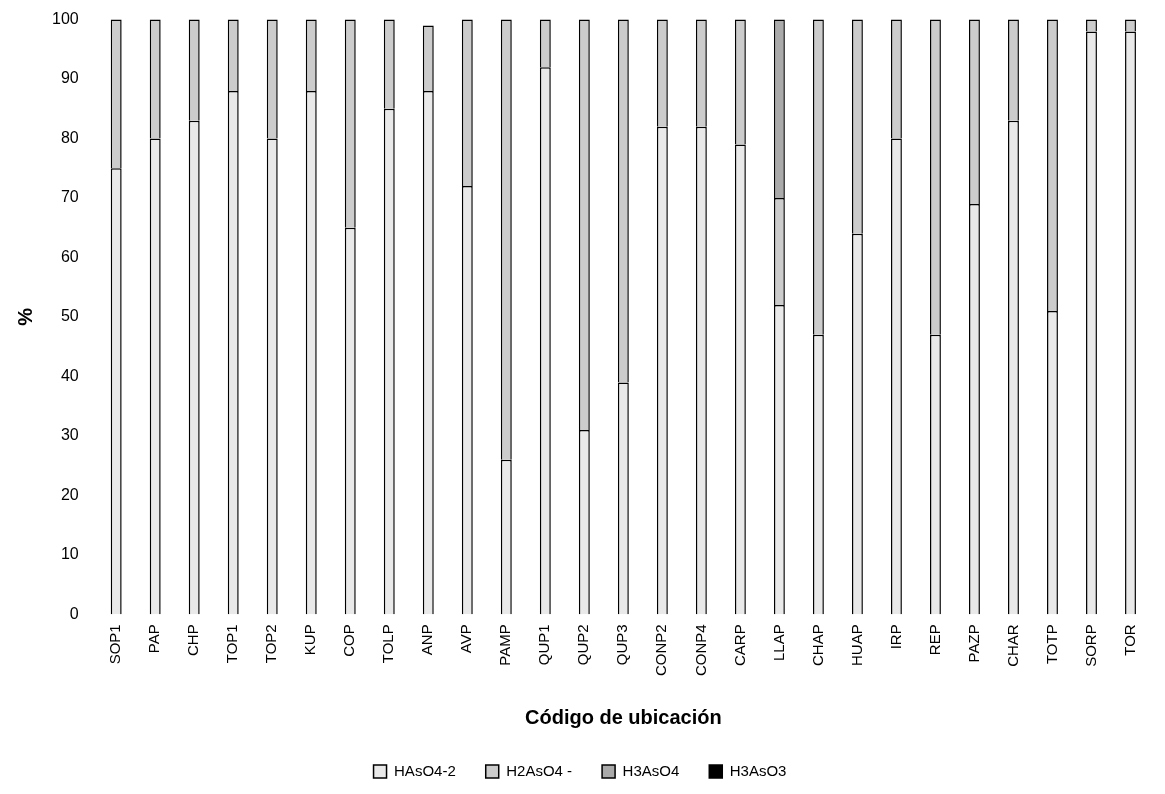 The width and height of the screenshot is (1165, 794). What do you see at coordinates (69, 78) in the screenshot?
I see `y-tick-label: 90` at bounding box center [69, 78].